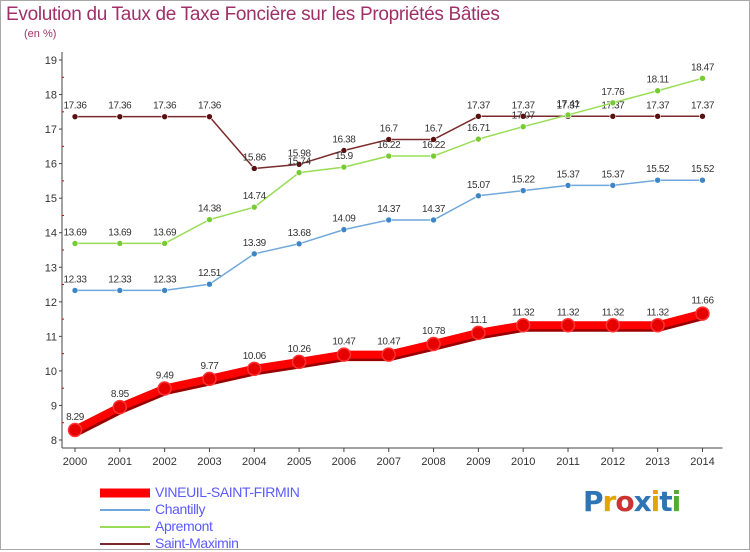  I want to click on legend-label: Apremont, so click(184, 526).